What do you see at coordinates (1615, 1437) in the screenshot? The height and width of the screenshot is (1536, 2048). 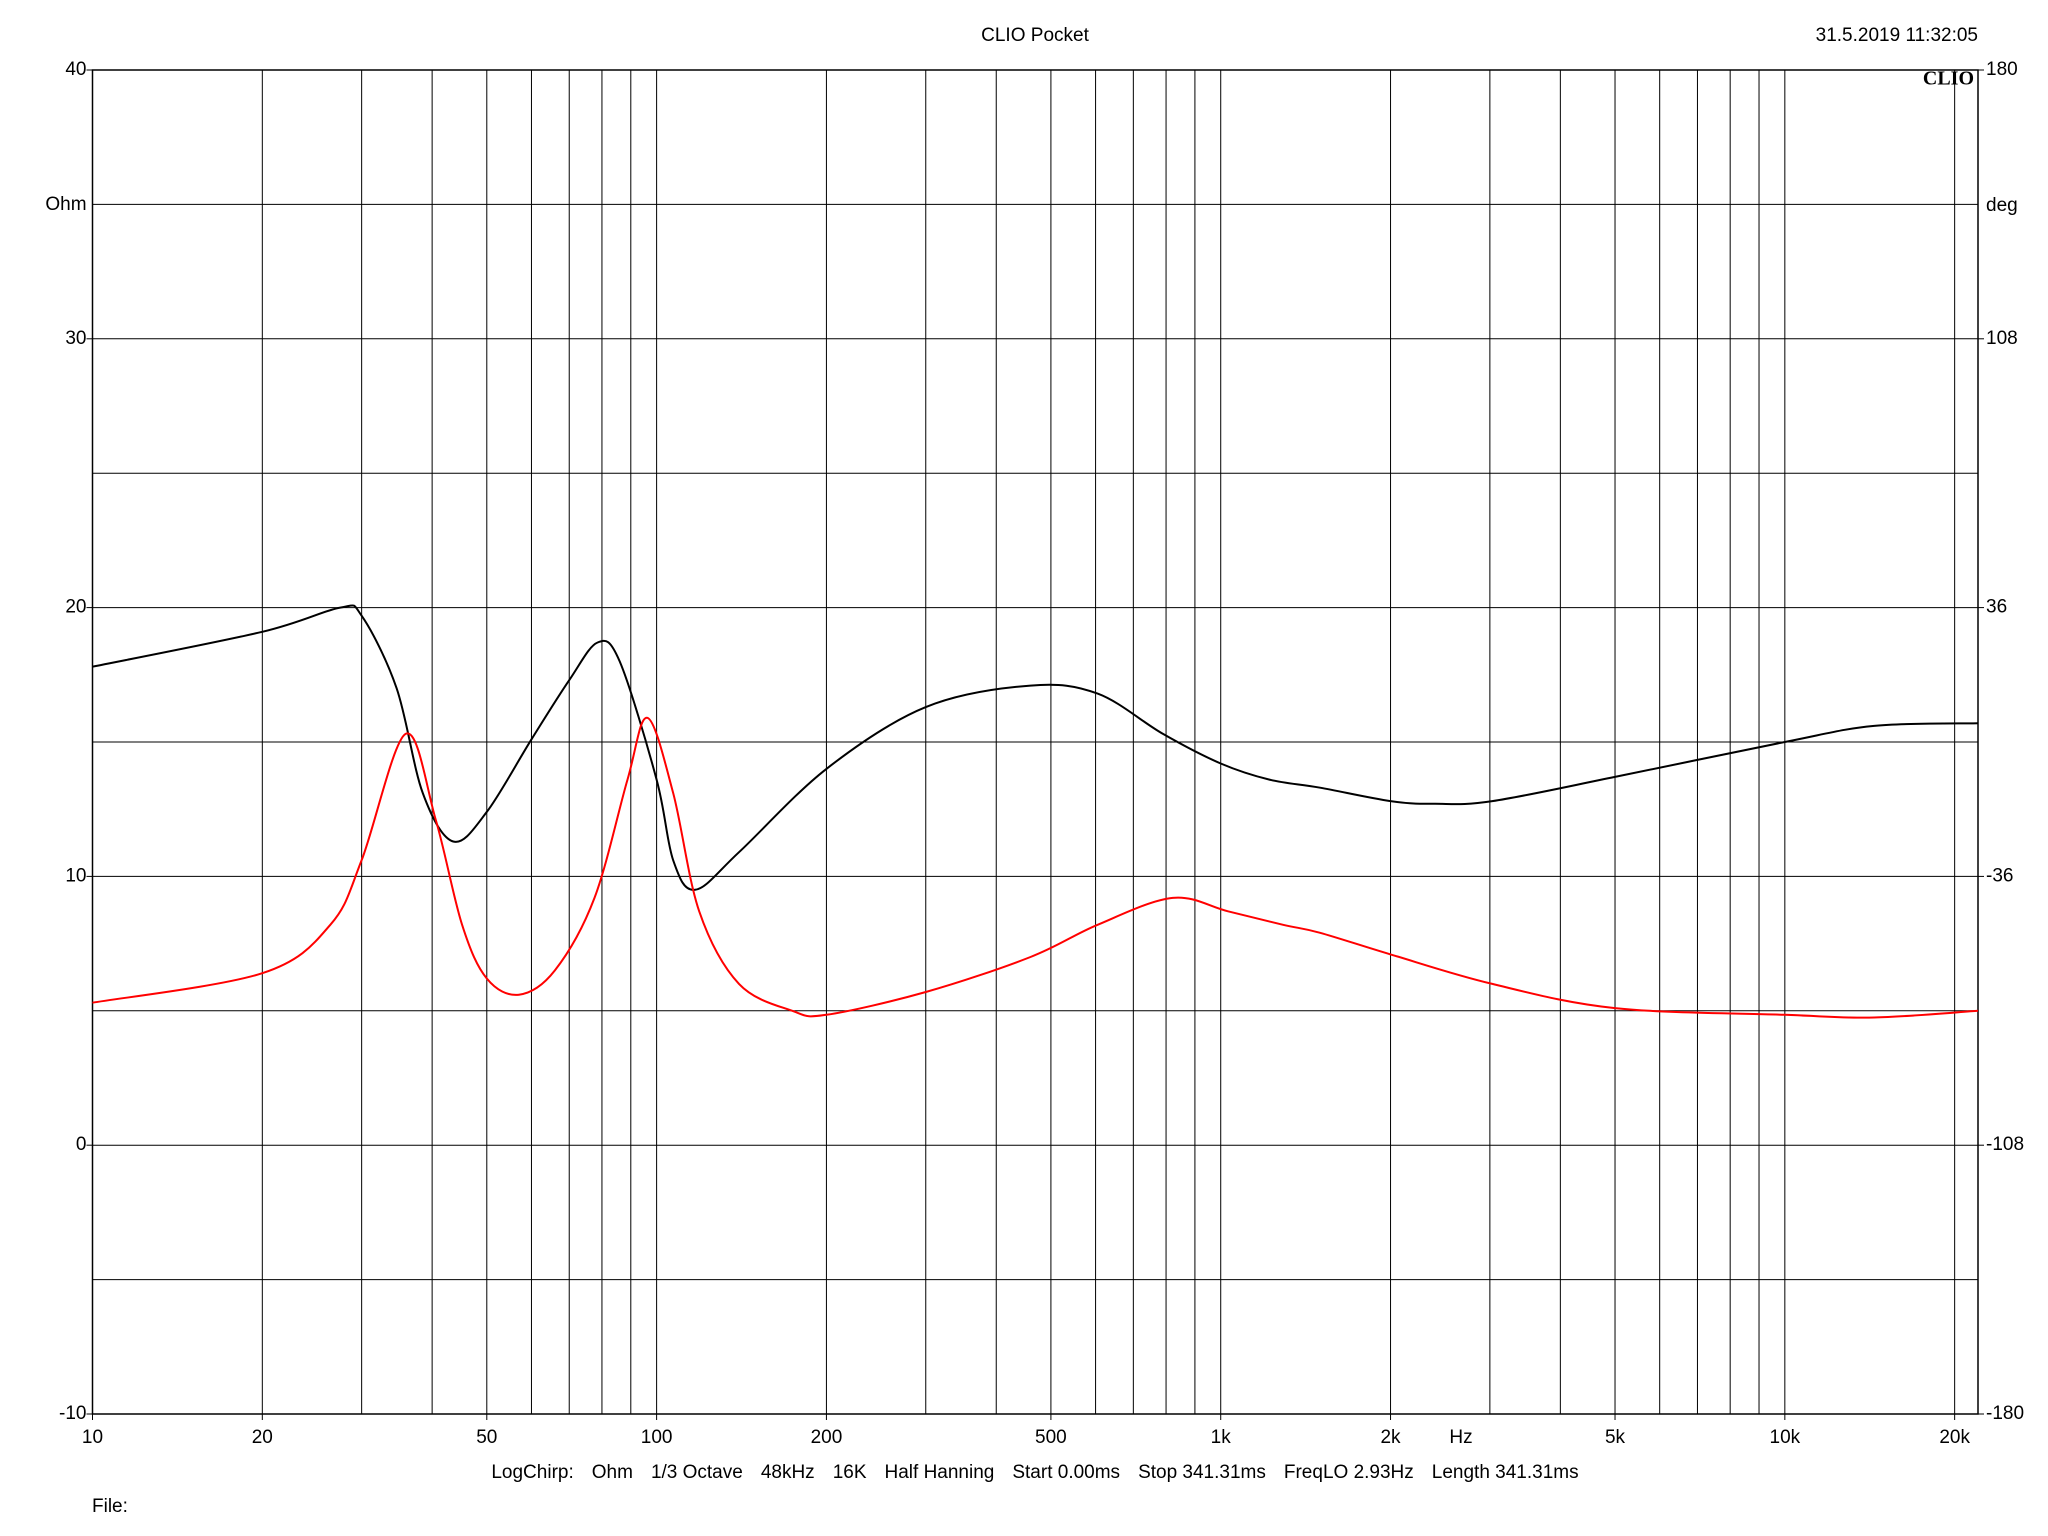 I see `x-tick-label: 5k` at bounding box center [1615, 1437].